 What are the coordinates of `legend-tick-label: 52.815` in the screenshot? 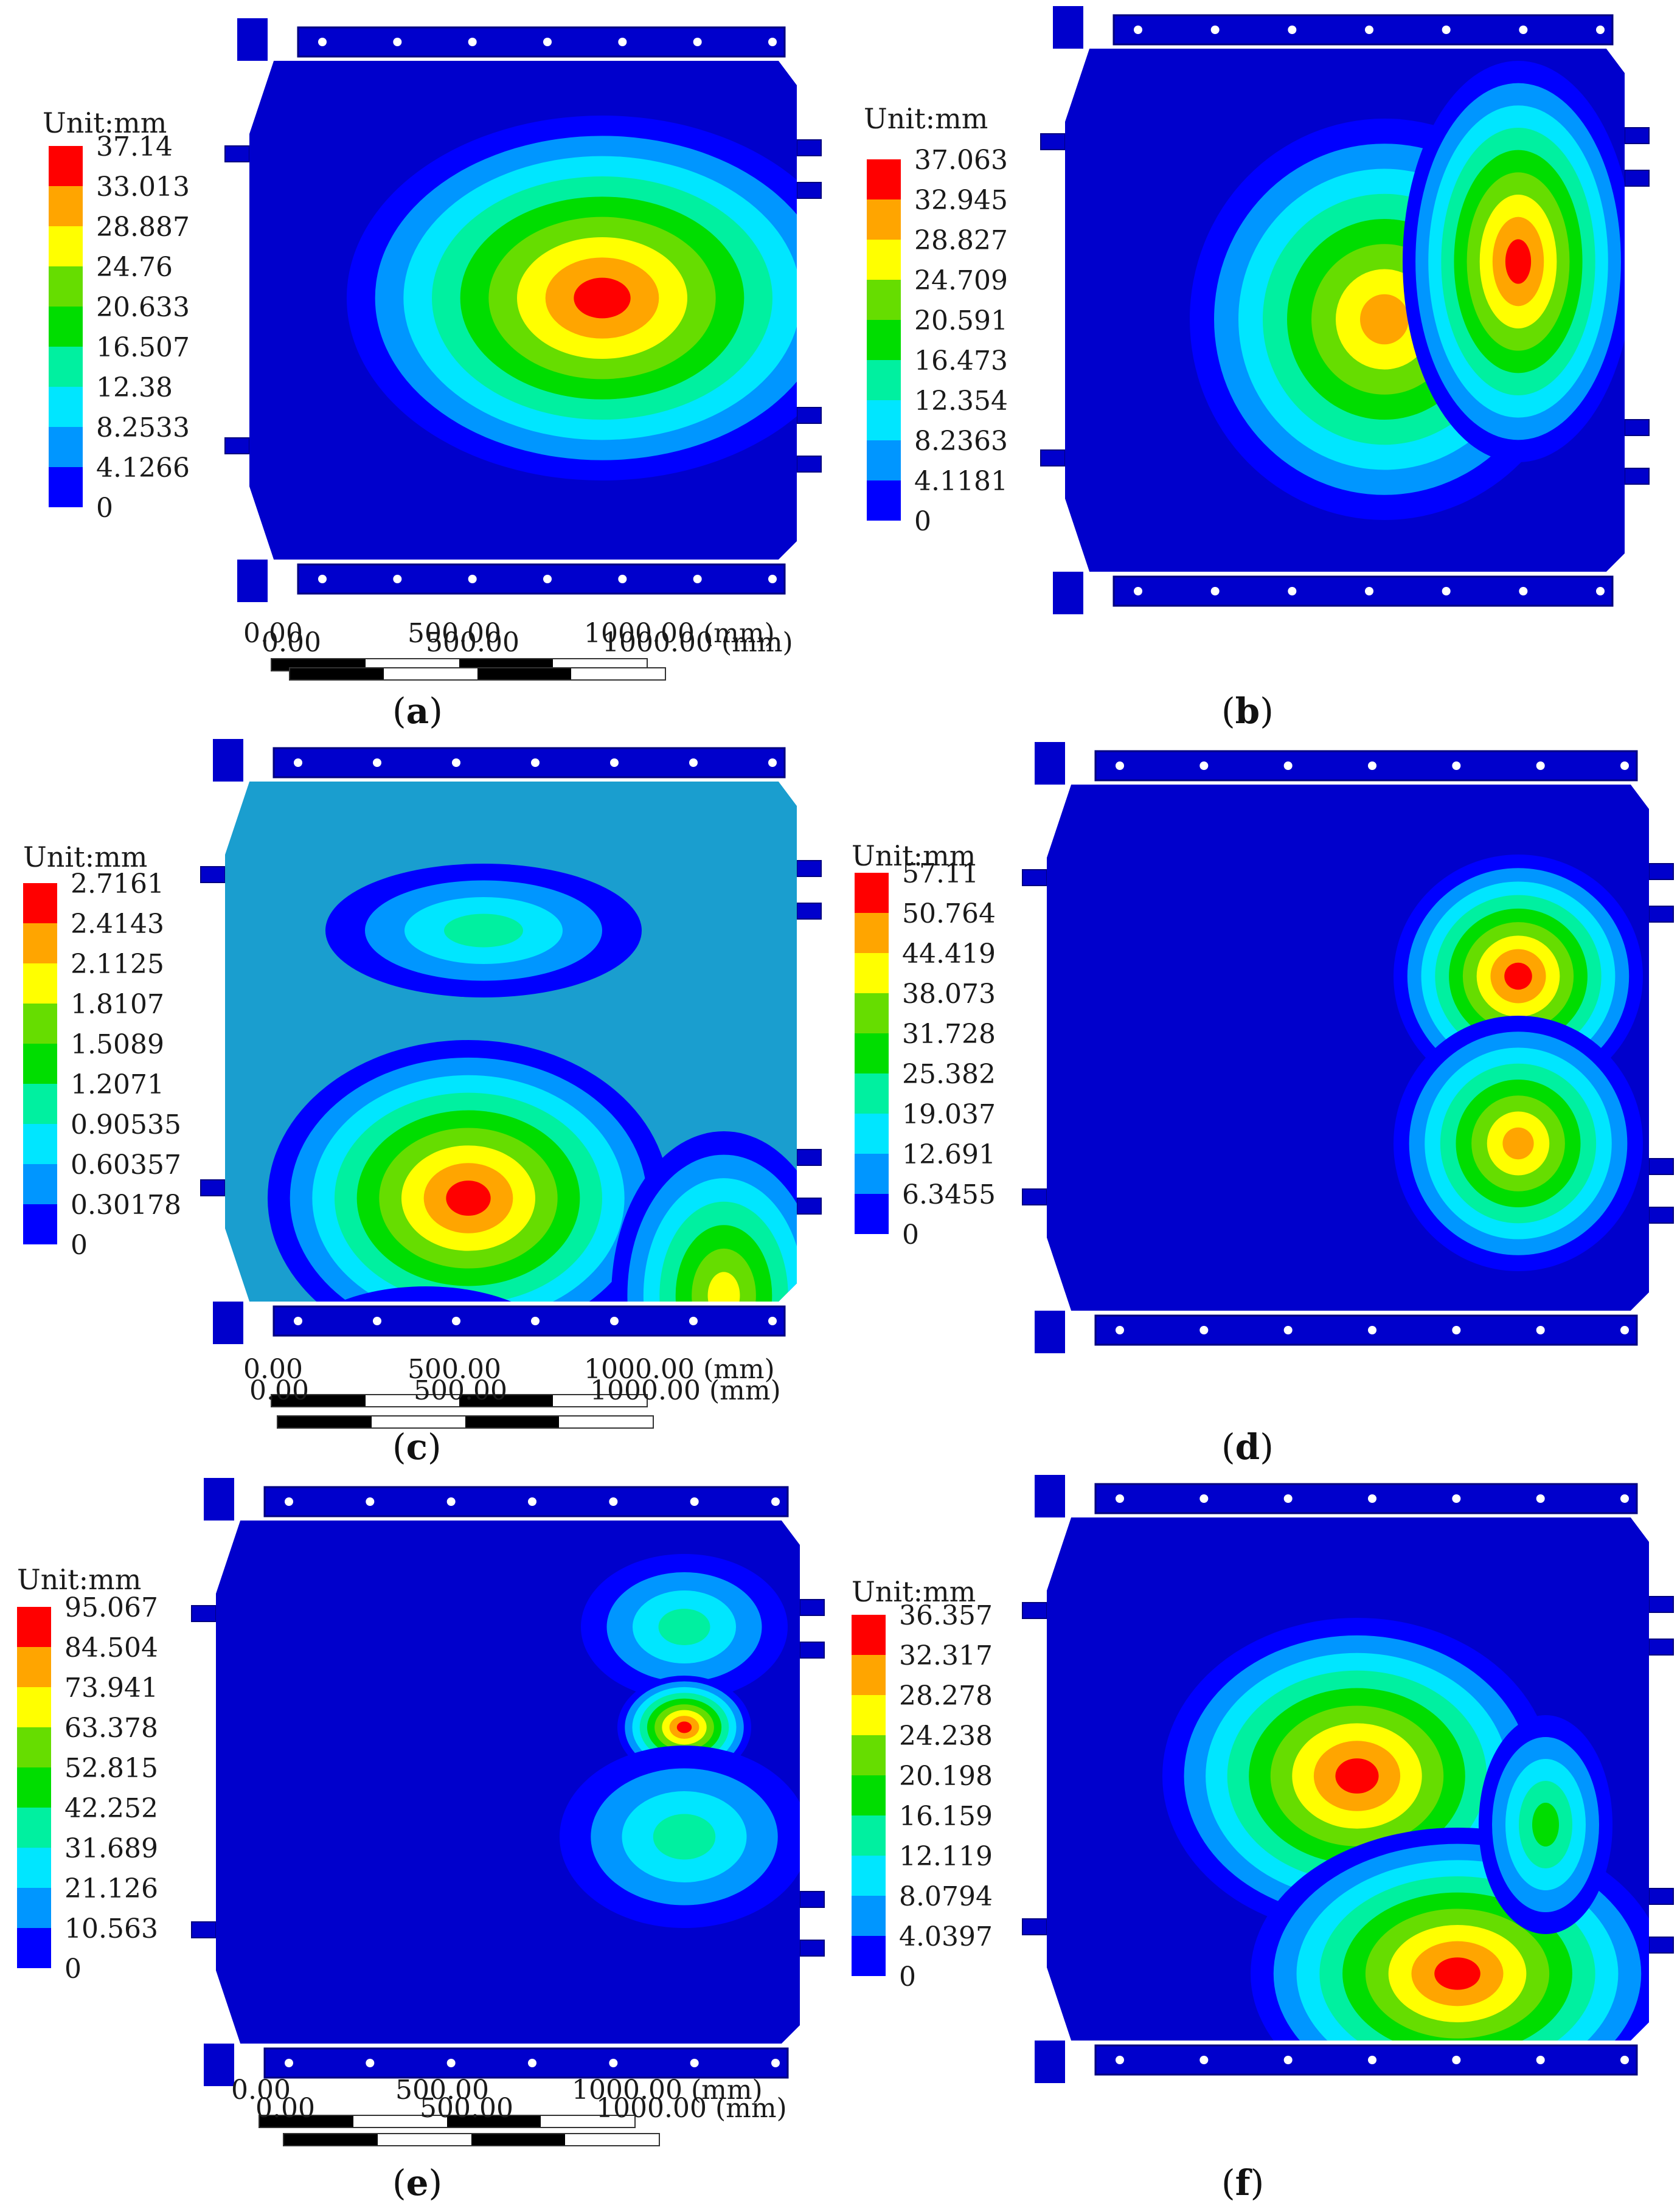 It's located at (111, 1769).